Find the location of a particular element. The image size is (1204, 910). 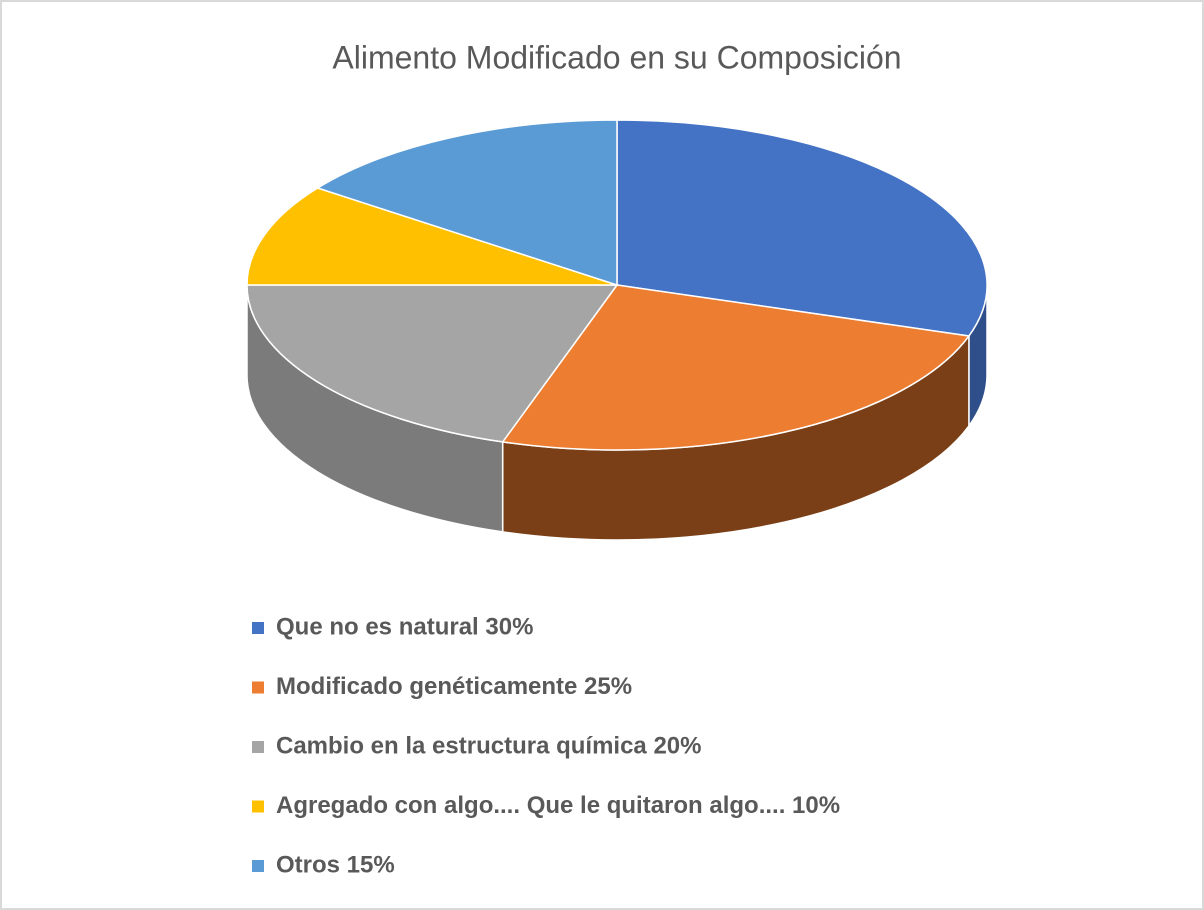

legend-label: Modificado genéticamente 25% is located at coordinates (454, 686).